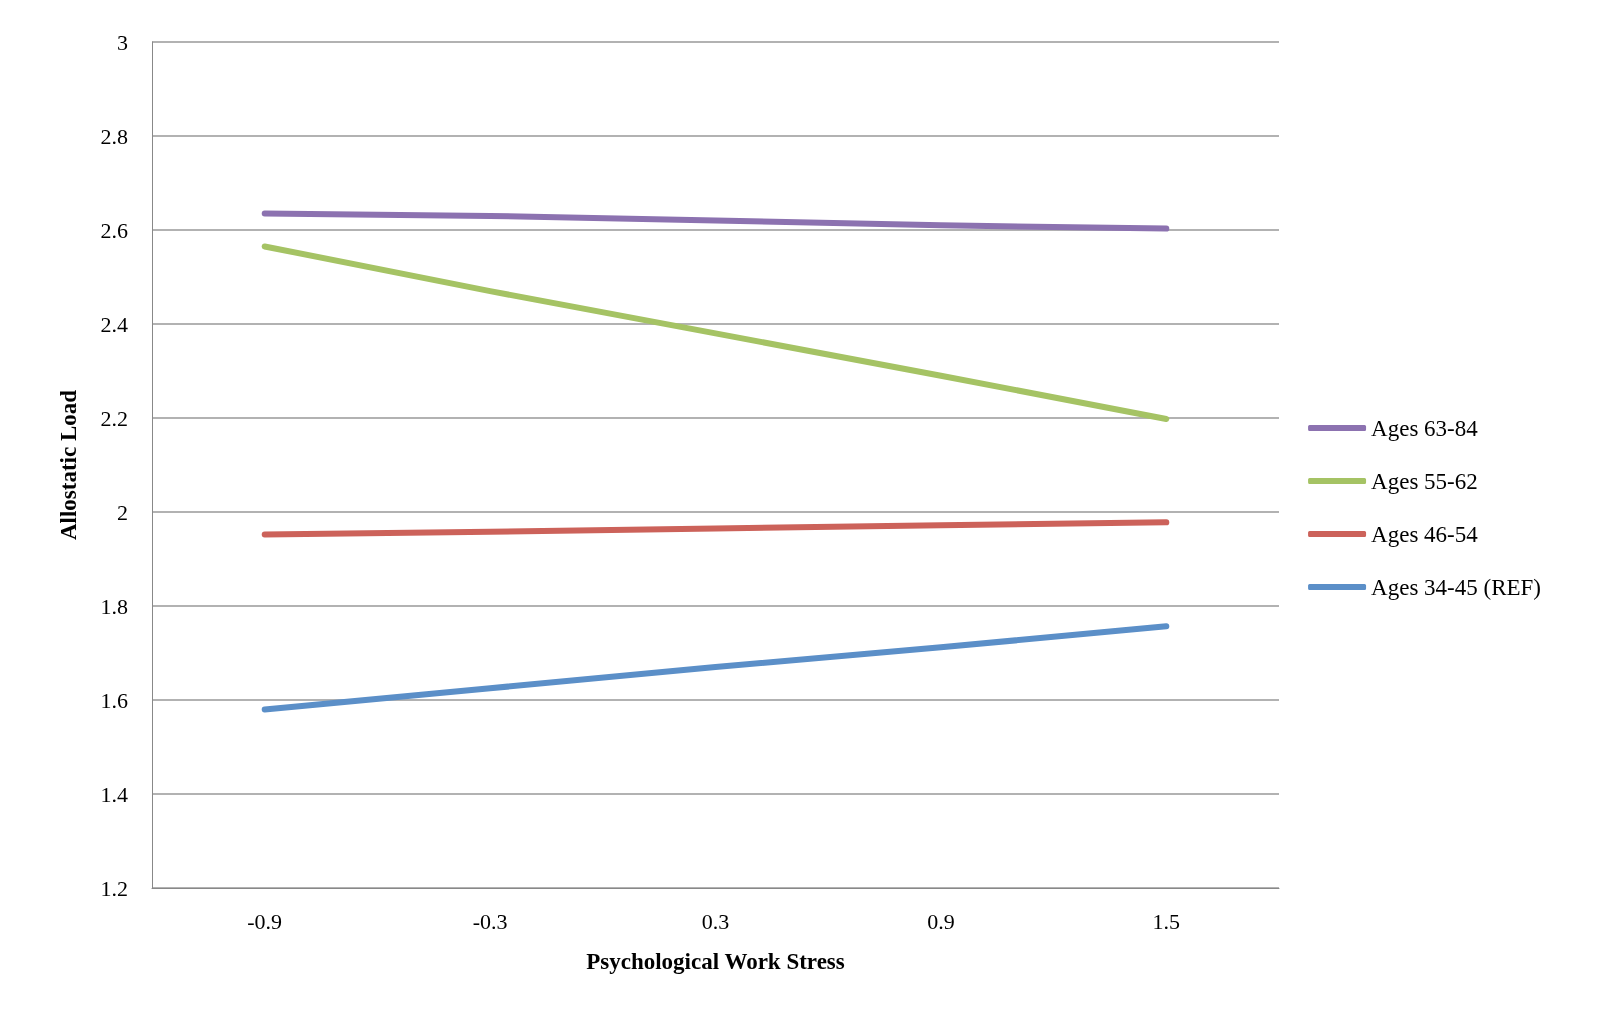 This screenshot has height=1015, width=1608. Describe the element at coordinates (114, 418) in the screenshot. I see `y-tick-label: 2.2` at that location.